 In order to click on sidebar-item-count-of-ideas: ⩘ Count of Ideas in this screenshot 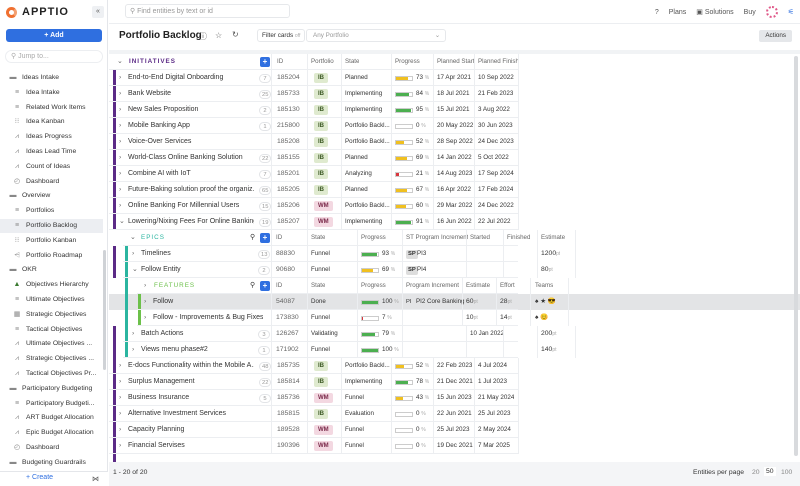, I will do `click(51, 167)`.